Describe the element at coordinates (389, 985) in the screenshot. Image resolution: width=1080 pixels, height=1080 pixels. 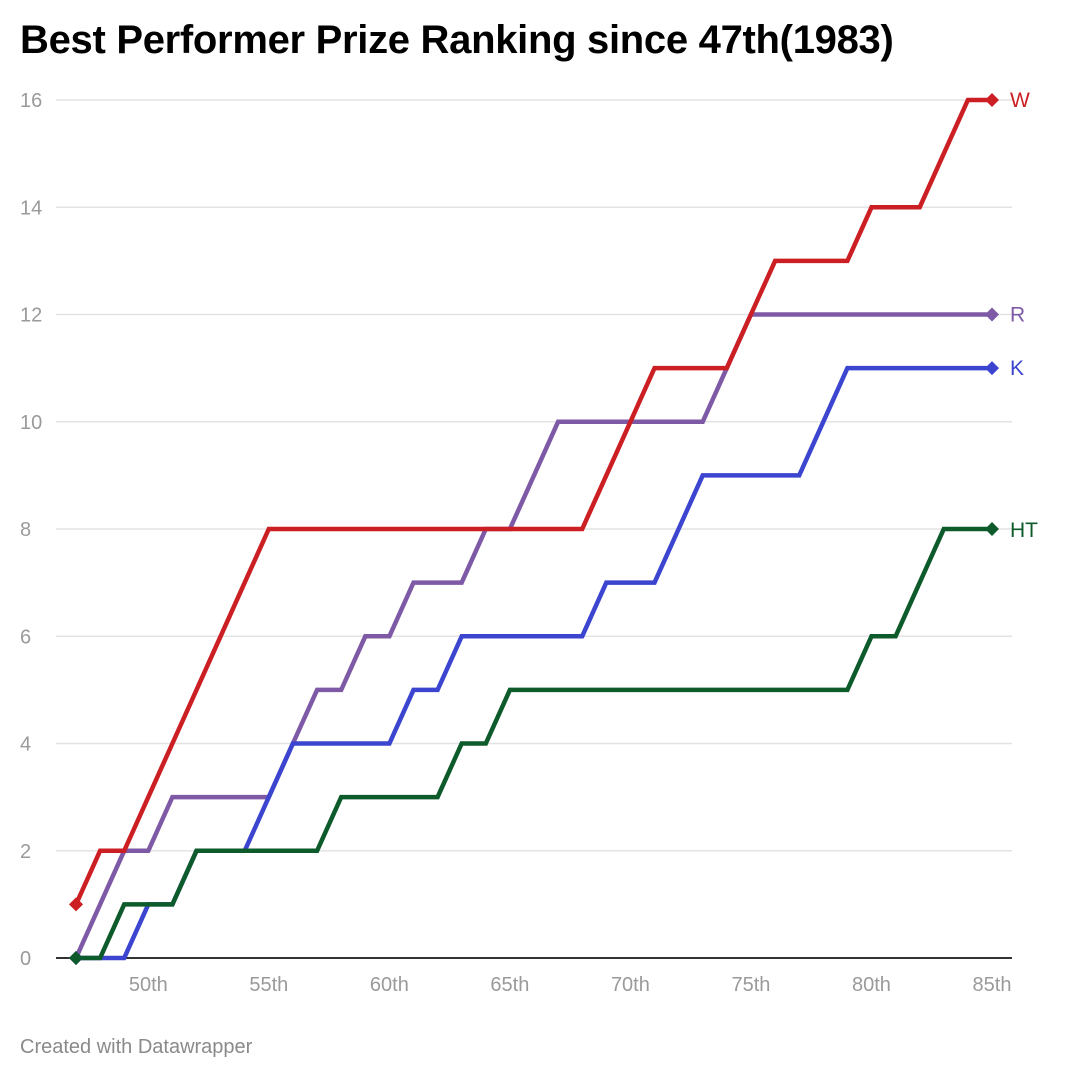
I see `x-tick-label: 60th` at that location.